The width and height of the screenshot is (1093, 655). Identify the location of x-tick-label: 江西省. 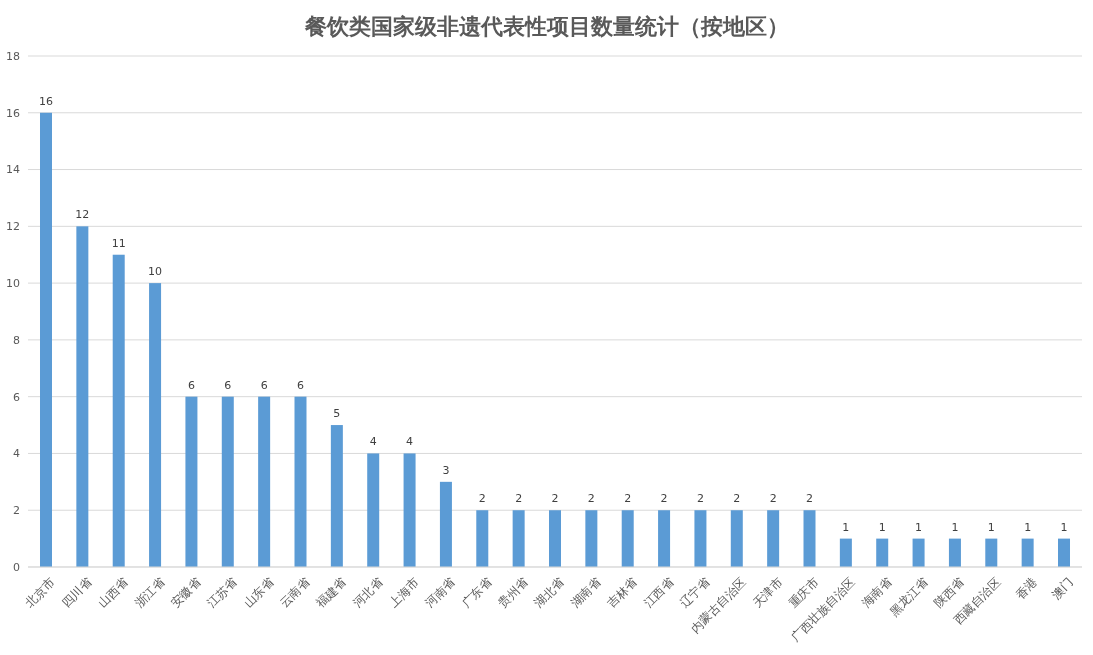
(658, 593).